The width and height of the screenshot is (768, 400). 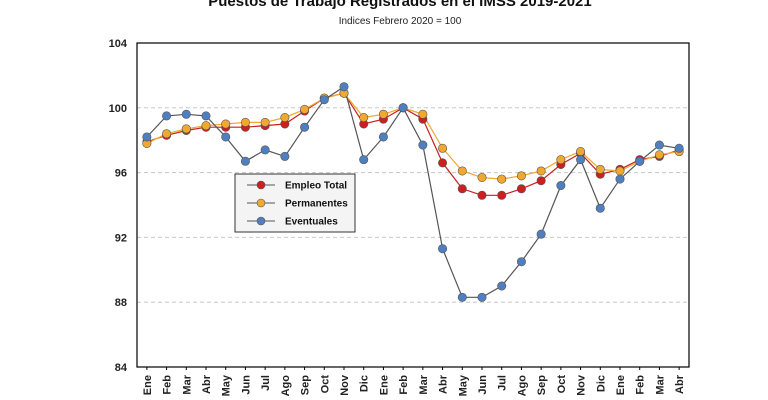 I want to click on y-tick-label: 92, so click(x=121, y=238).